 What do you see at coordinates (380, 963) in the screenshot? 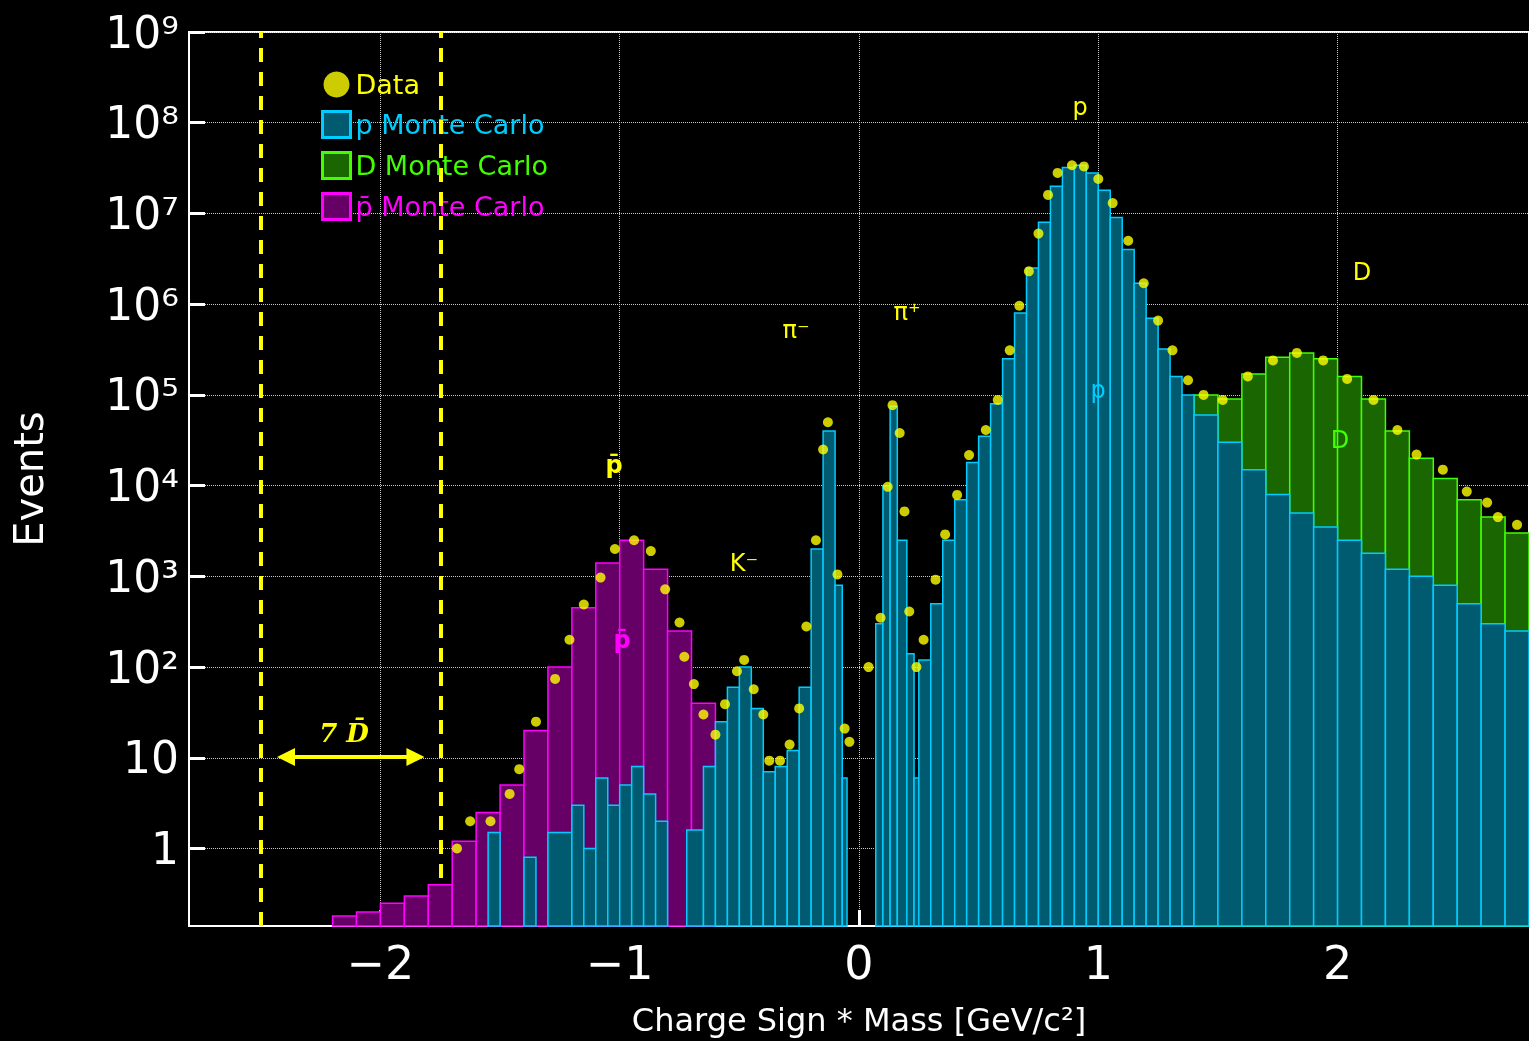
I see `x-tick-label: −2` at bounding box center [380, 963].